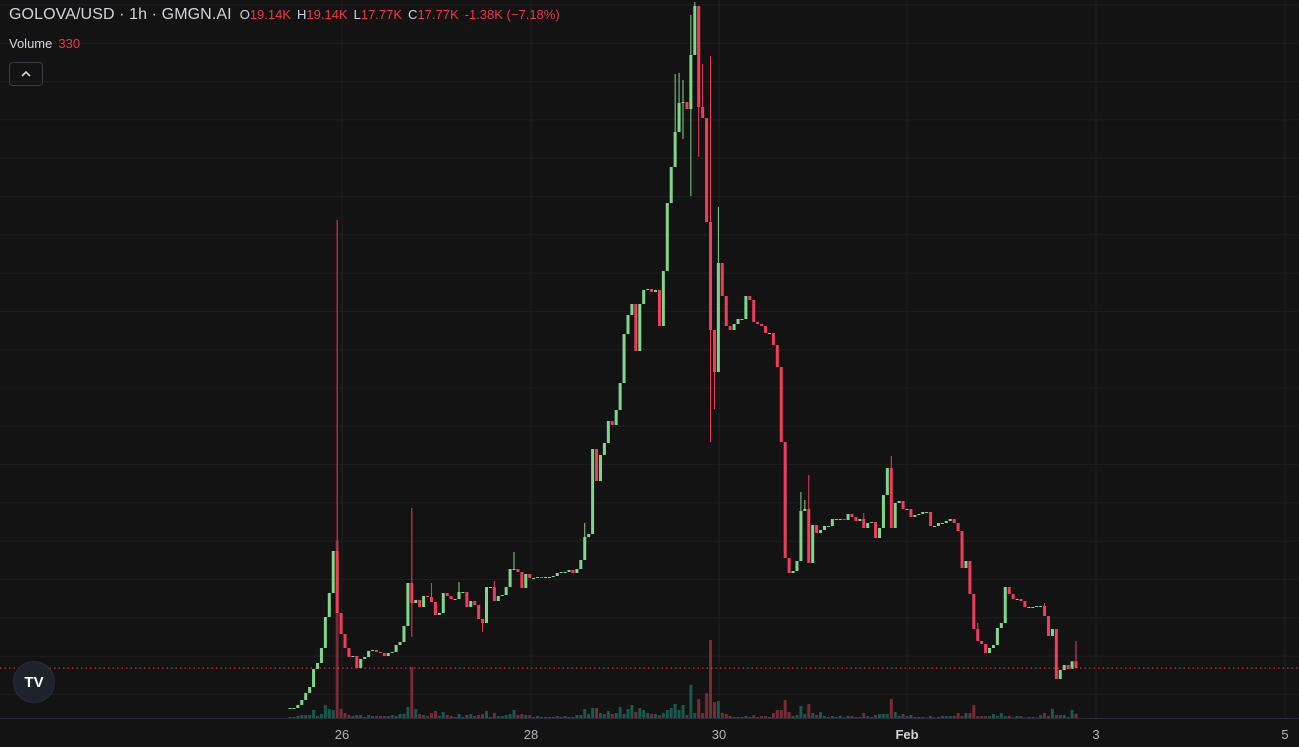 This screenshot has height=747, width=1299. What do you see at coordinates (413, 14) in the screenshot?
I see `close-label: C` at bounding box center [413, 14].